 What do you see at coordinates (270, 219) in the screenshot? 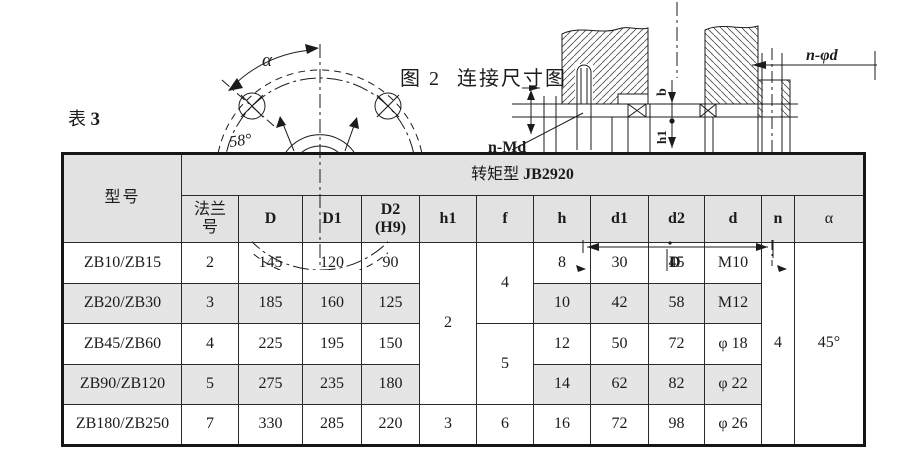
I see `col-header-D: D` at bounding box center [270, 219].